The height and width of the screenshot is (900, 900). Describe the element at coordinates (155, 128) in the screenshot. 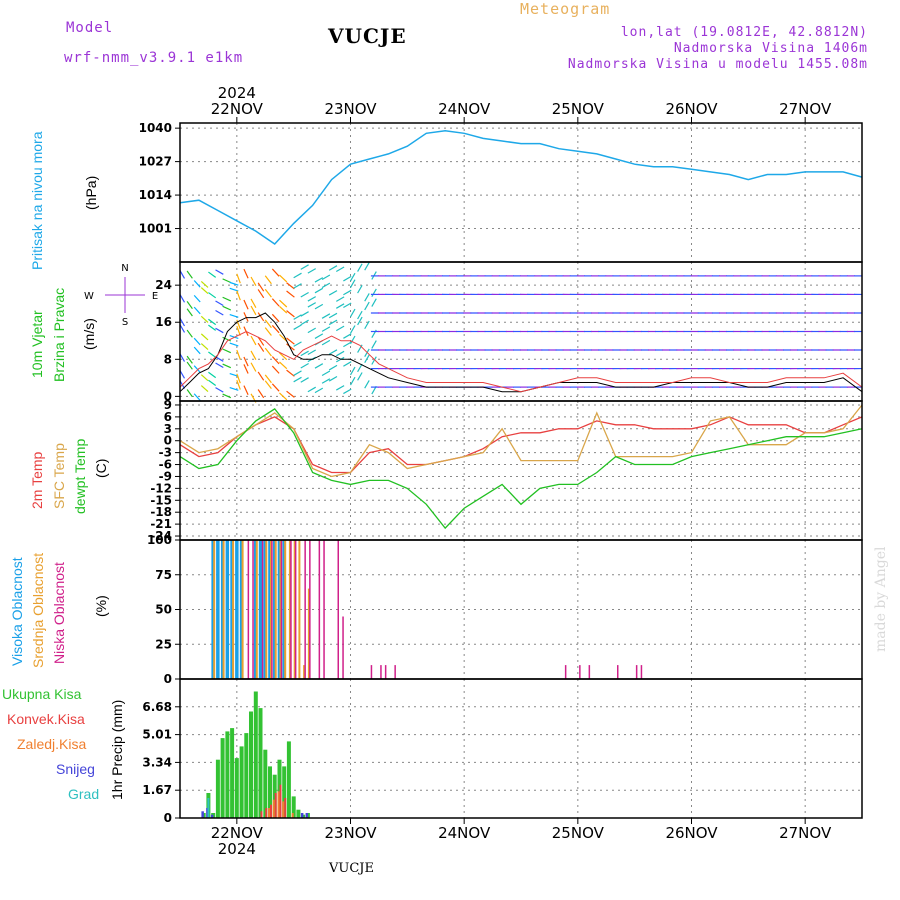

I see `y-tick-label: 1040` at that location.